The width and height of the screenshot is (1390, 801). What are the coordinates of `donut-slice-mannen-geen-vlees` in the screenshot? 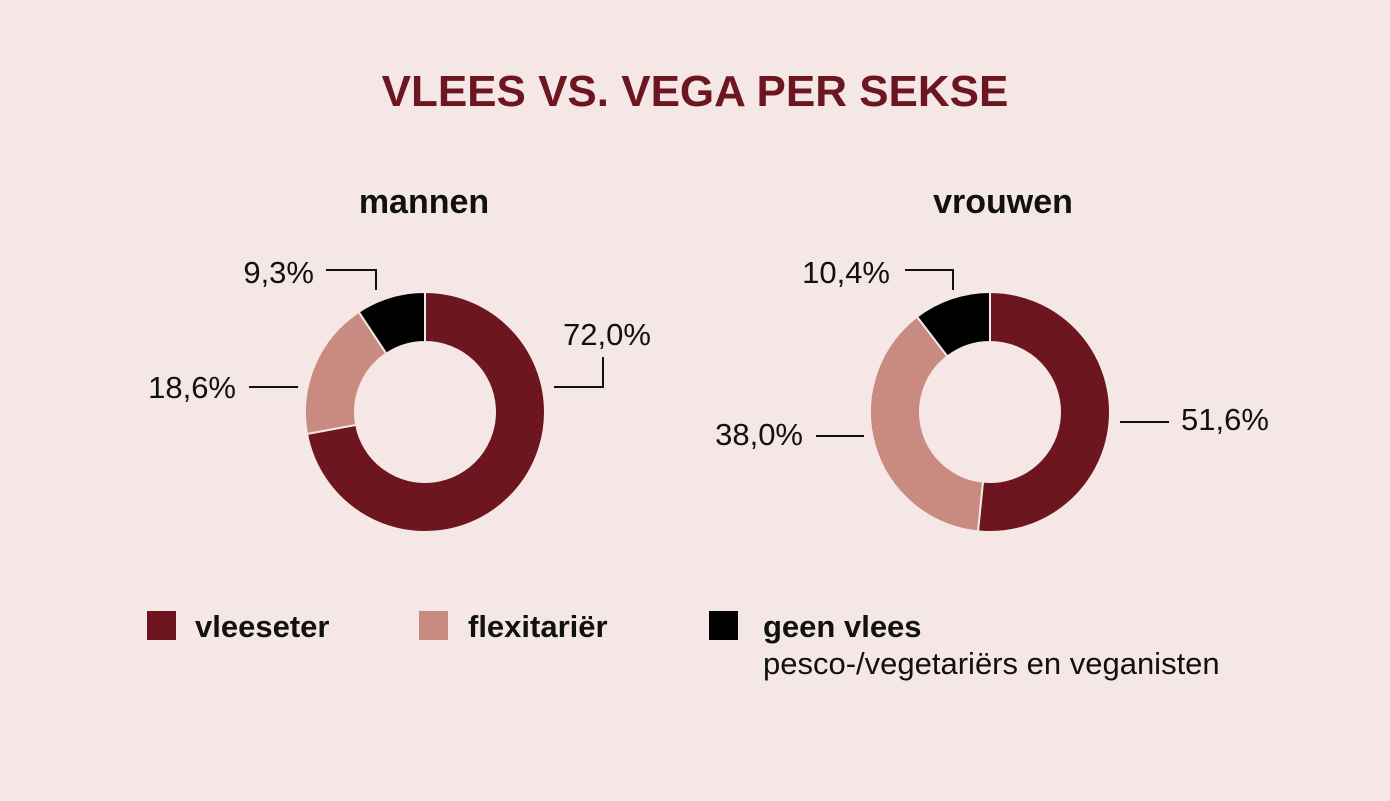 It's located at (391, 323).